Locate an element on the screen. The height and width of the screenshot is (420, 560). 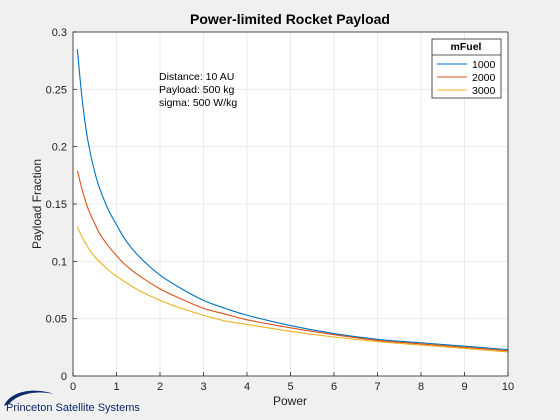
logo-swoosh-icon is located at coordinates (29, 398).